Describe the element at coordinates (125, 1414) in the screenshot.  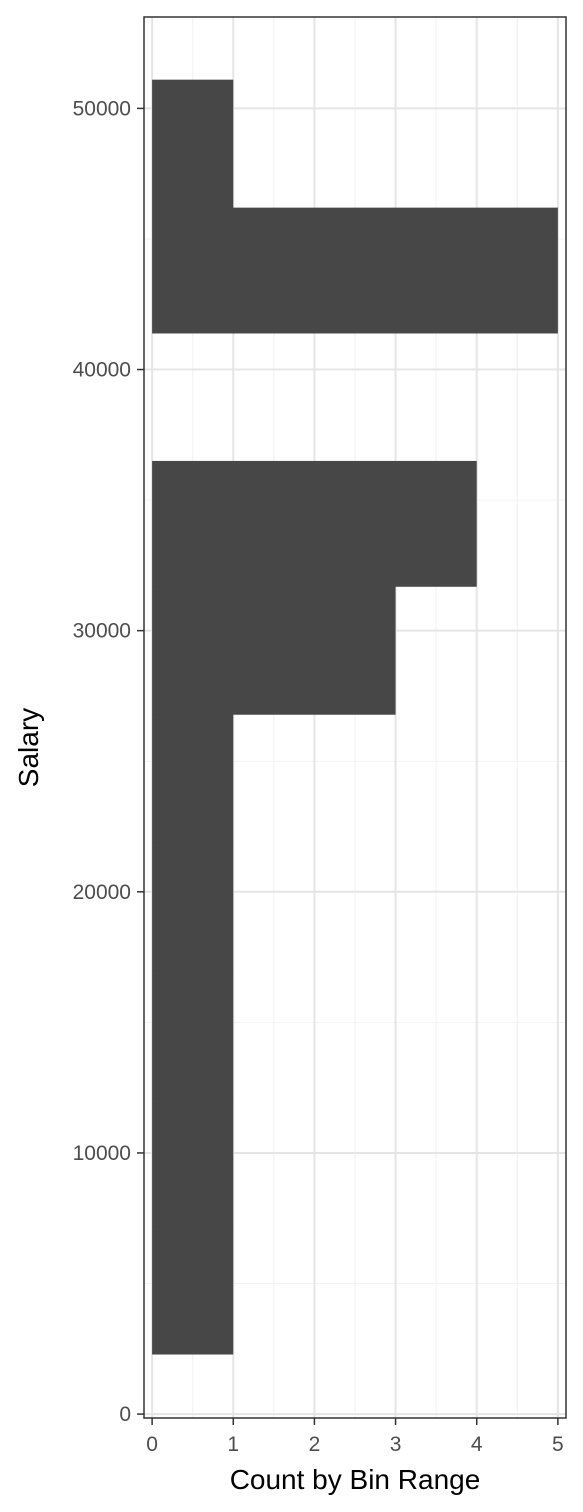
I see `y-tick-label: 0` at that location.